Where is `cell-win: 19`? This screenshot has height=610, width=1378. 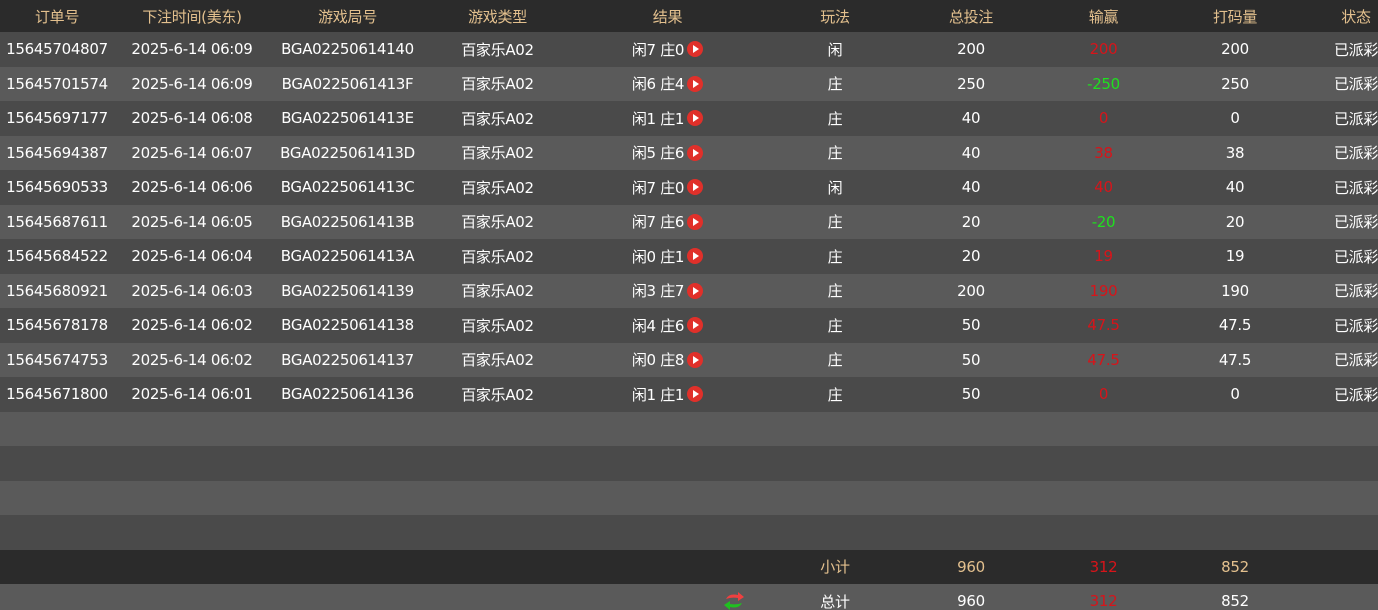
cell-win: 19 is located at coordinates (1103, 256).